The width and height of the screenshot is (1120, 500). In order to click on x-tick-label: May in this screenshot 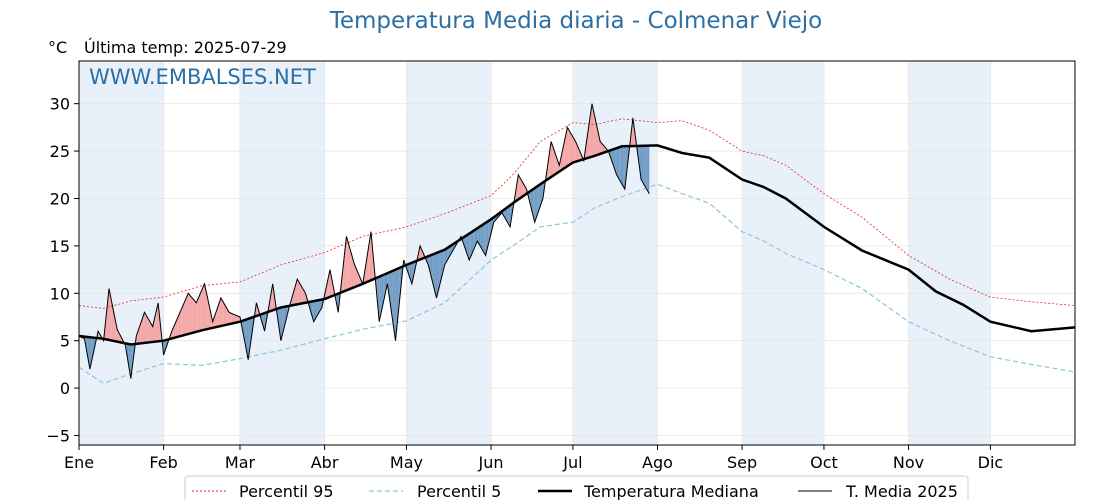, I will do `click(406, 462)`.